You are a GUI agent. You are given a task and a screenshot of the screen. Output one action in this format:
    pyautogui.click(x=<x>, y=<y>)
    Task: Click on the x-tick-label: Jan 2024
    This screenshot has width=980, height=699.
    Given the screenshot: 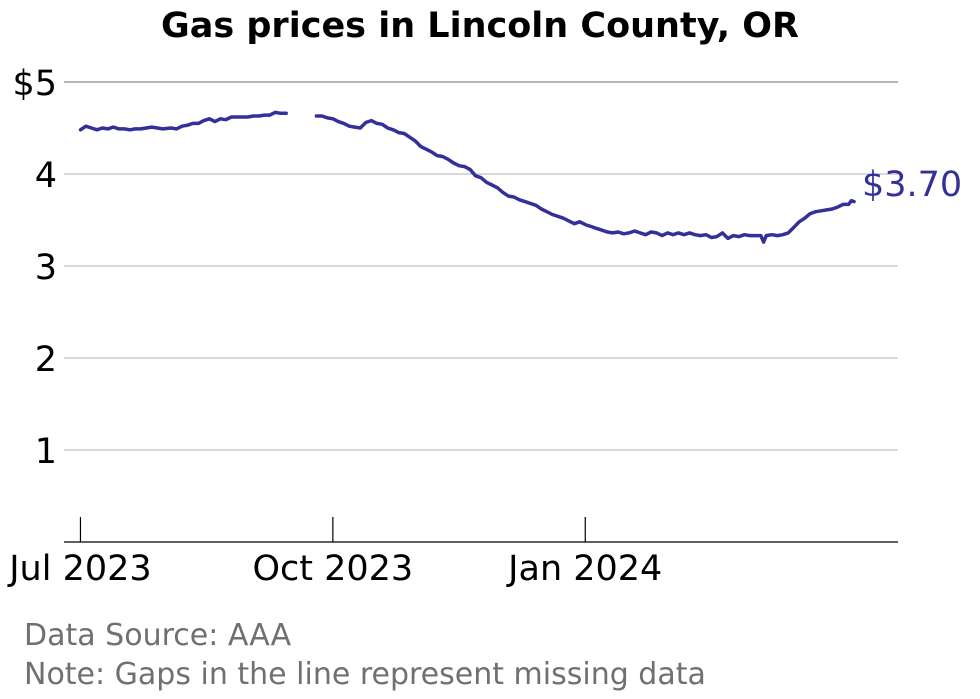 What is the action you would take?
    pyautogui.click(x=584, y=569)
    